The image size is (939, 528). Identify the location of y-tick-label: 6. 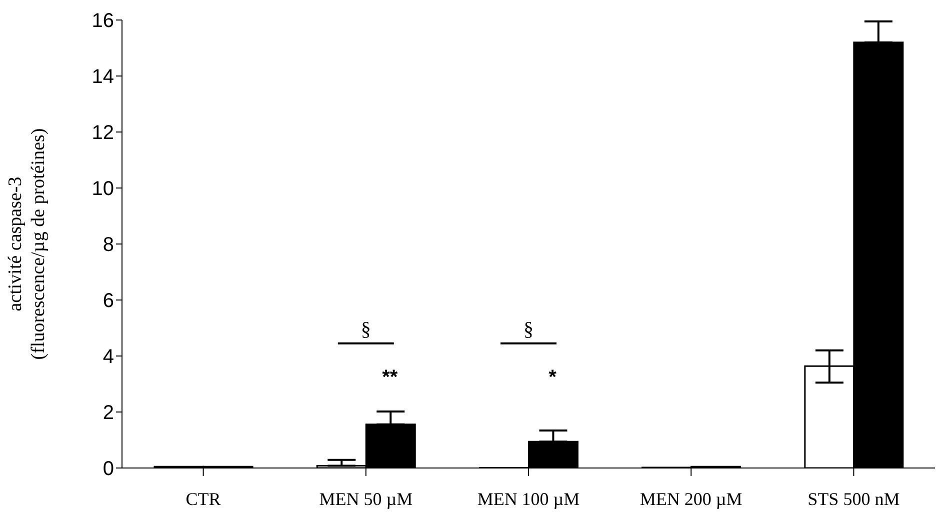
(108, 301).